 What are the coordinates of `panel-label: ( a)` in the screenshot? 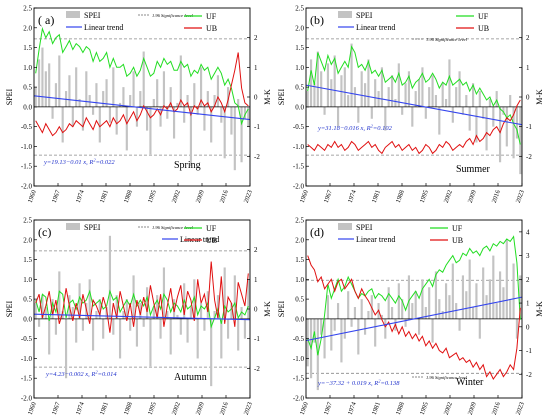 It's located at (46, 20).